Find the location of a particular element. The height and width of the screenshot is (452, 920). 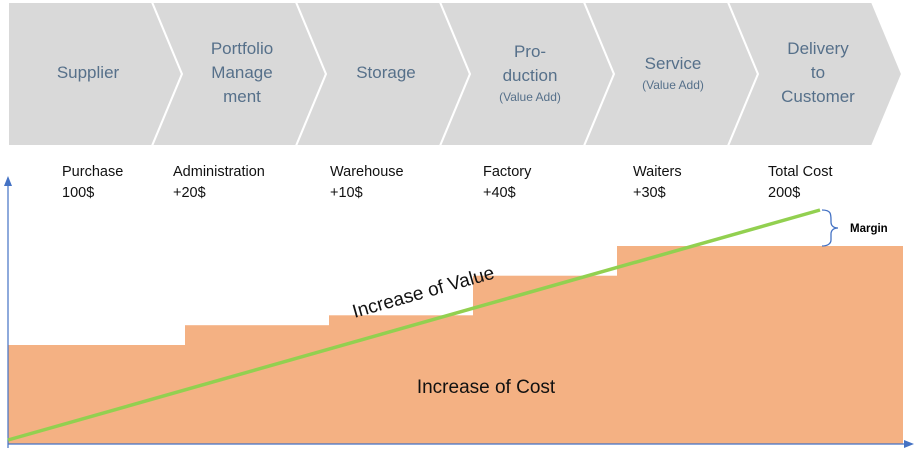

cost-item-amount: 100$ is located at coordinates (78, 193).